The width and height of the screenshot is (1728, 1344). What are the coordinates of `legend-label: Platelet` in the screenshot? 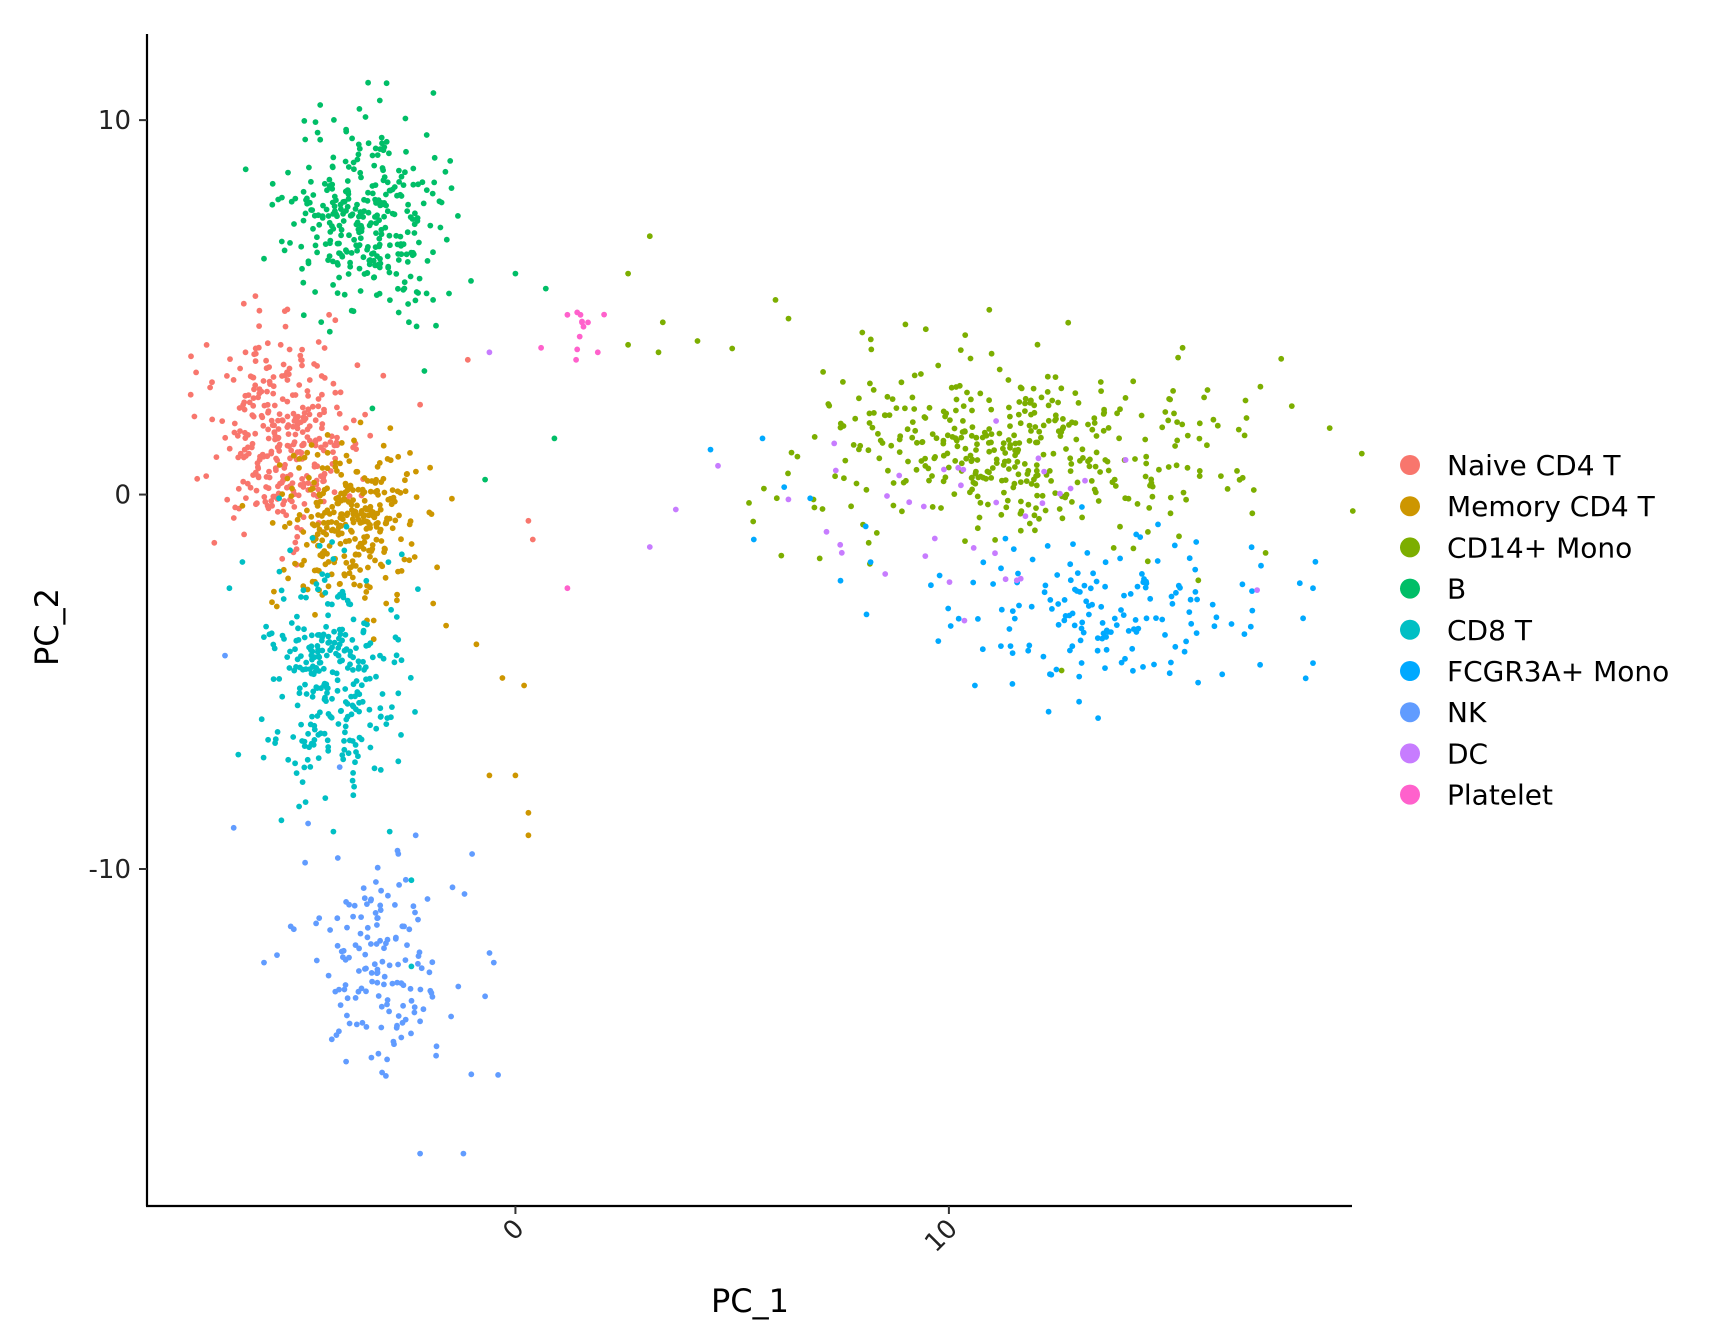 It's located at (1500, 795).